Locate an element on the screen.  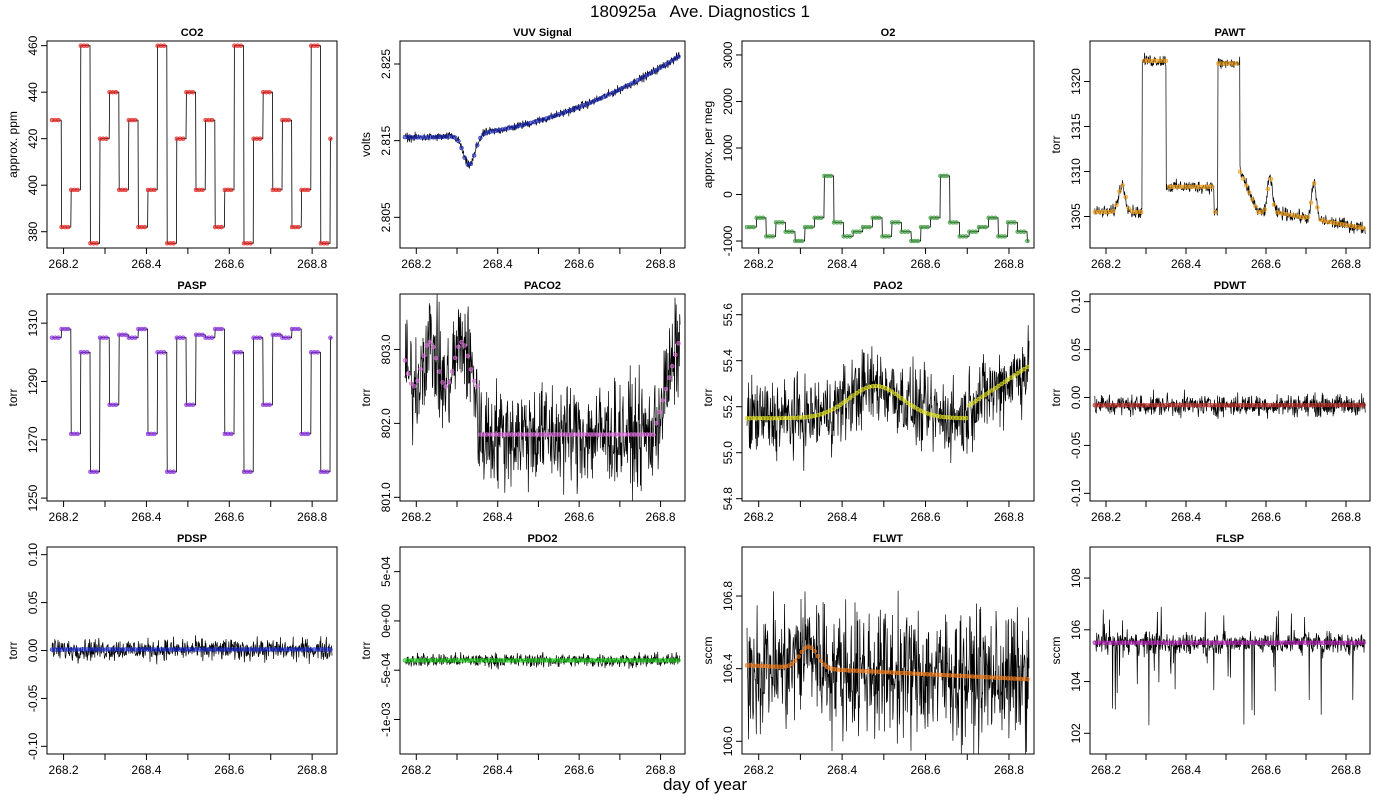
y-tick-label: 2000 is located at coordinates (728, 101).